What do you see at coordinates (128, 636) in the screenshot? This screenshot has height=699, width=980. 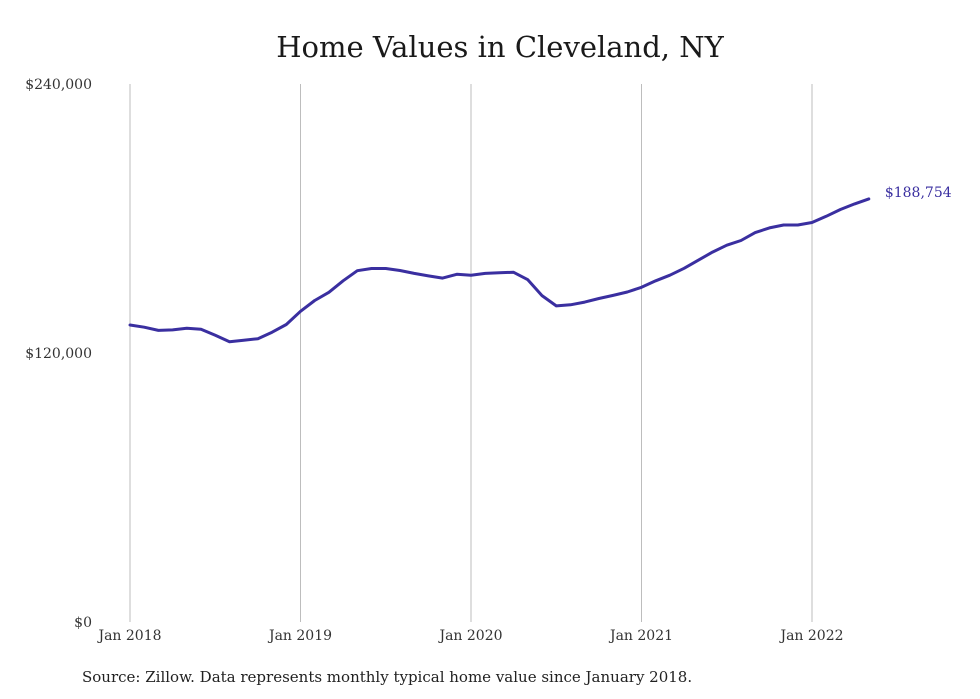 I see `x-tick-label: Jan 2018` at bounding box center [128, 636].